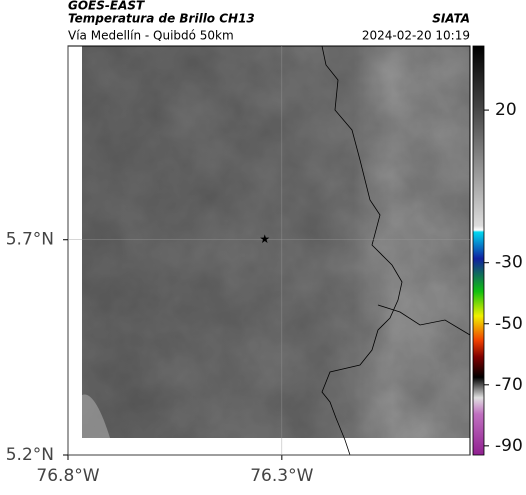 The width and height of the screenshot is (526, 495). I want to click on subtitle: Vía Medellín - Quibdó 50km, so click(151, 36).